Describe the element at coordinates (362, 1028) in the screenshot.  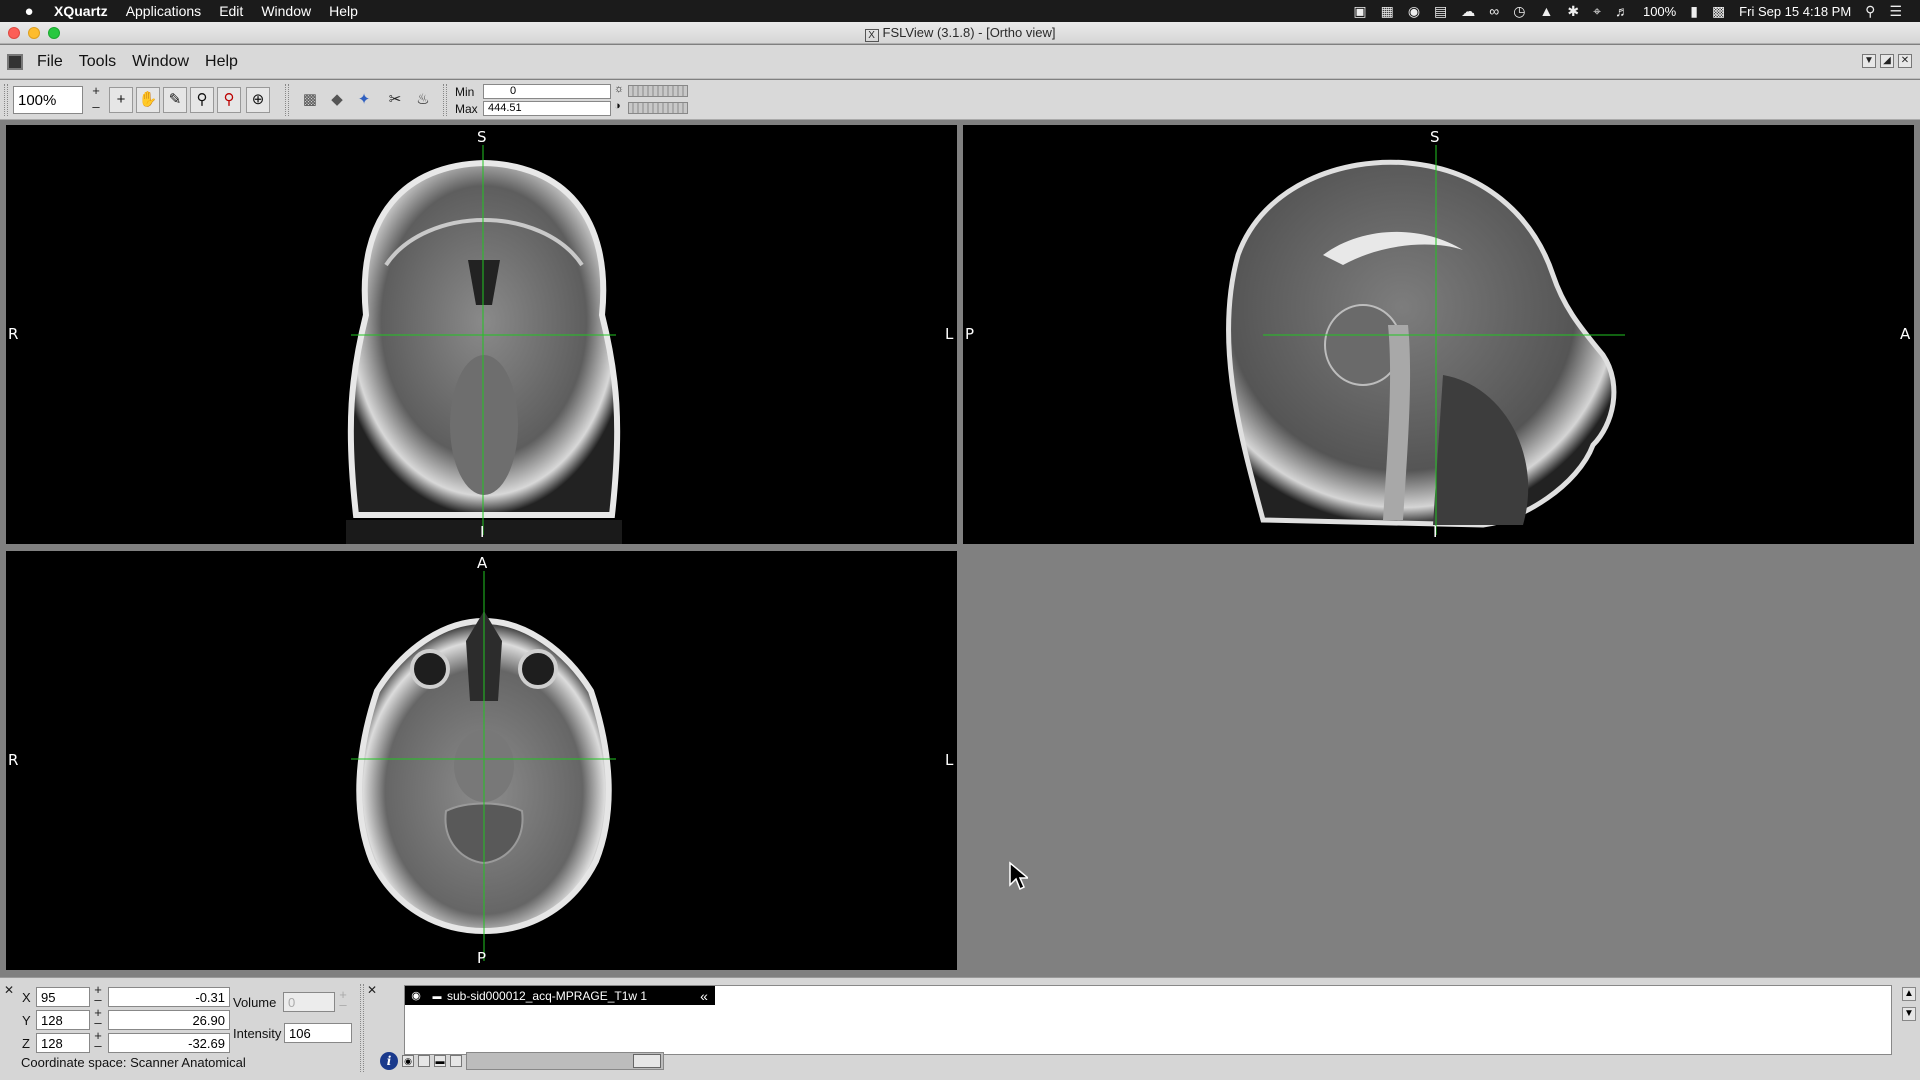
I see `dock-splitter` at that location.